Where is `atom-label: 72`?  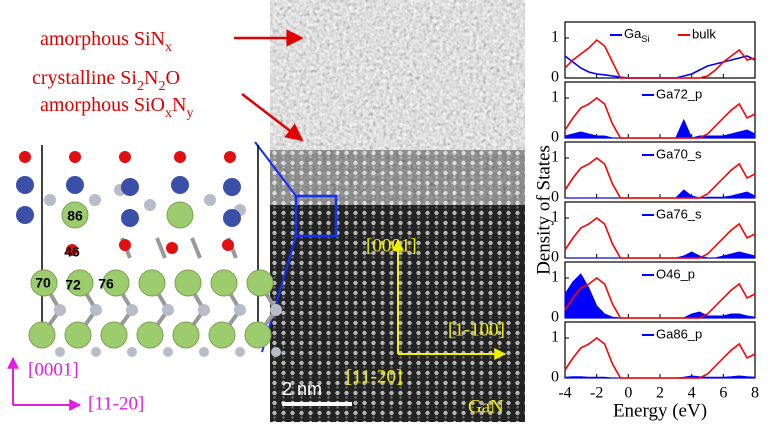
atom-label: 72 is located at coordinates (73, 285).